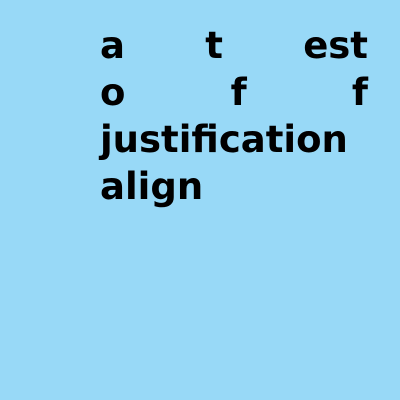 The width and height of the screenshot is (400, 400). I want to click on text-line-2: o f f, so click(234, 92).